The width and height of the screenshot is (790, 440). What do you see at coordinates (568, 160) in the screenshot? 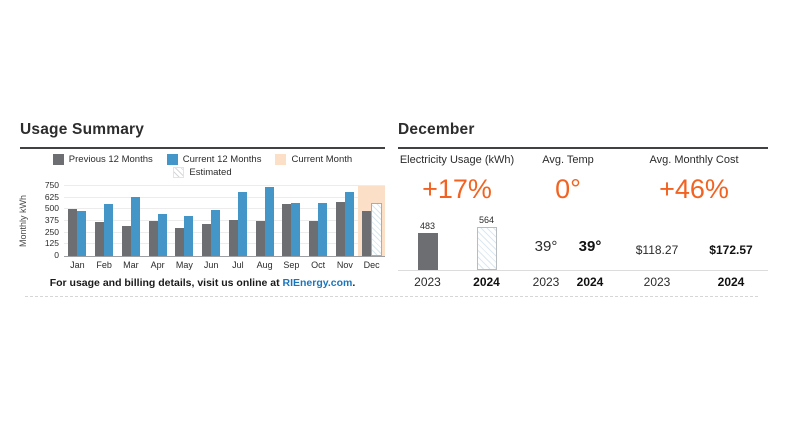
I see `column-header: Avg. Temp` at bounding box center [568, 160].